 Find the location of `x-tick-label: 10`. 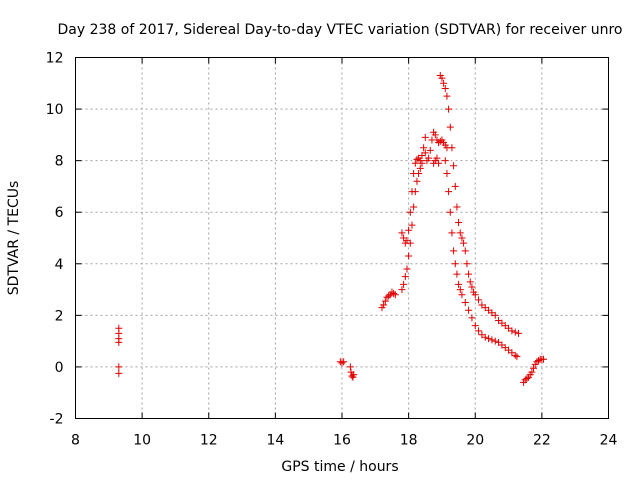

x-tick-label: 10 is located at coordinates (142, 441).